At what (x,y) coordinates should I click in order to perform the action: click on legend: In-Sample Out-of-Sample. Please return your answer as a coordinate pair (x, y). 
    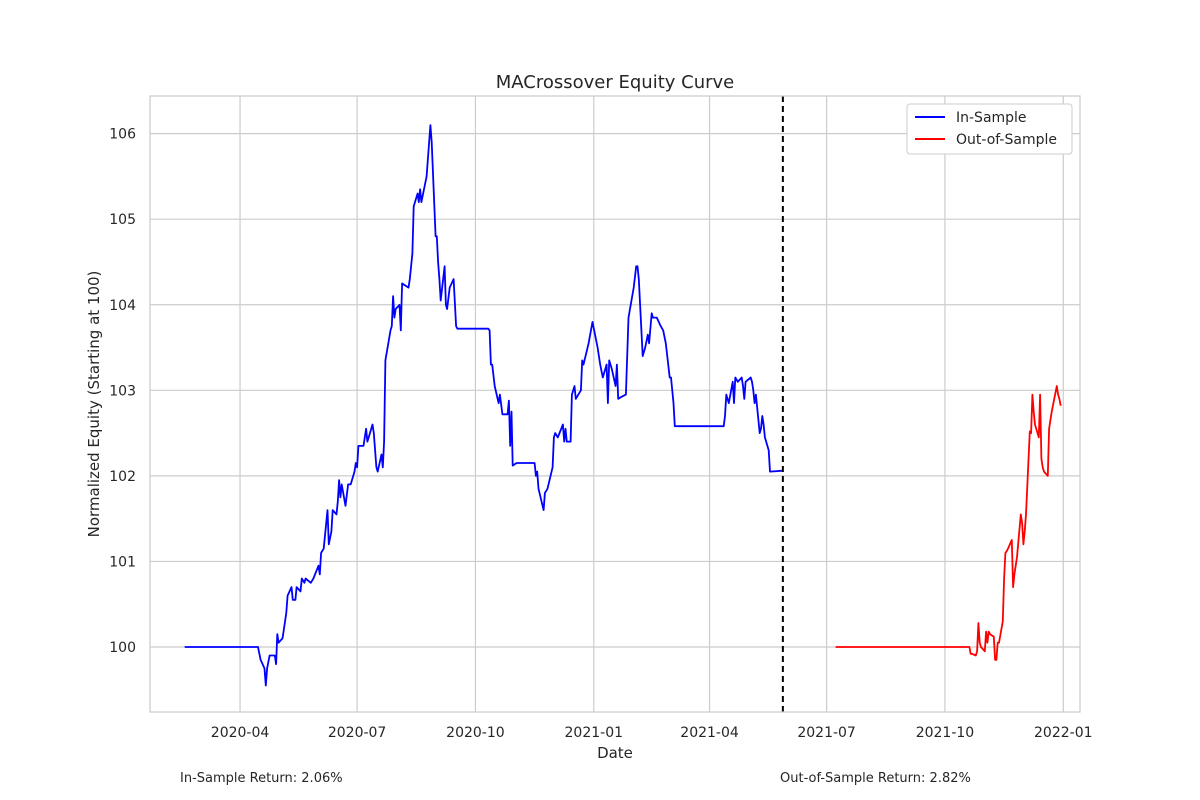
    Looking at the image, I should click on (989, 129).